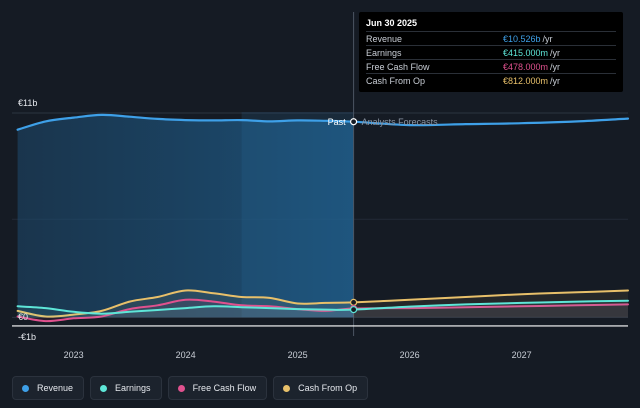 The height and width of the screenshot is (408, 640). Describe the element at coordinates (384, 38) in the screenshot. I see `tooltip-label: Revenue` at that location.